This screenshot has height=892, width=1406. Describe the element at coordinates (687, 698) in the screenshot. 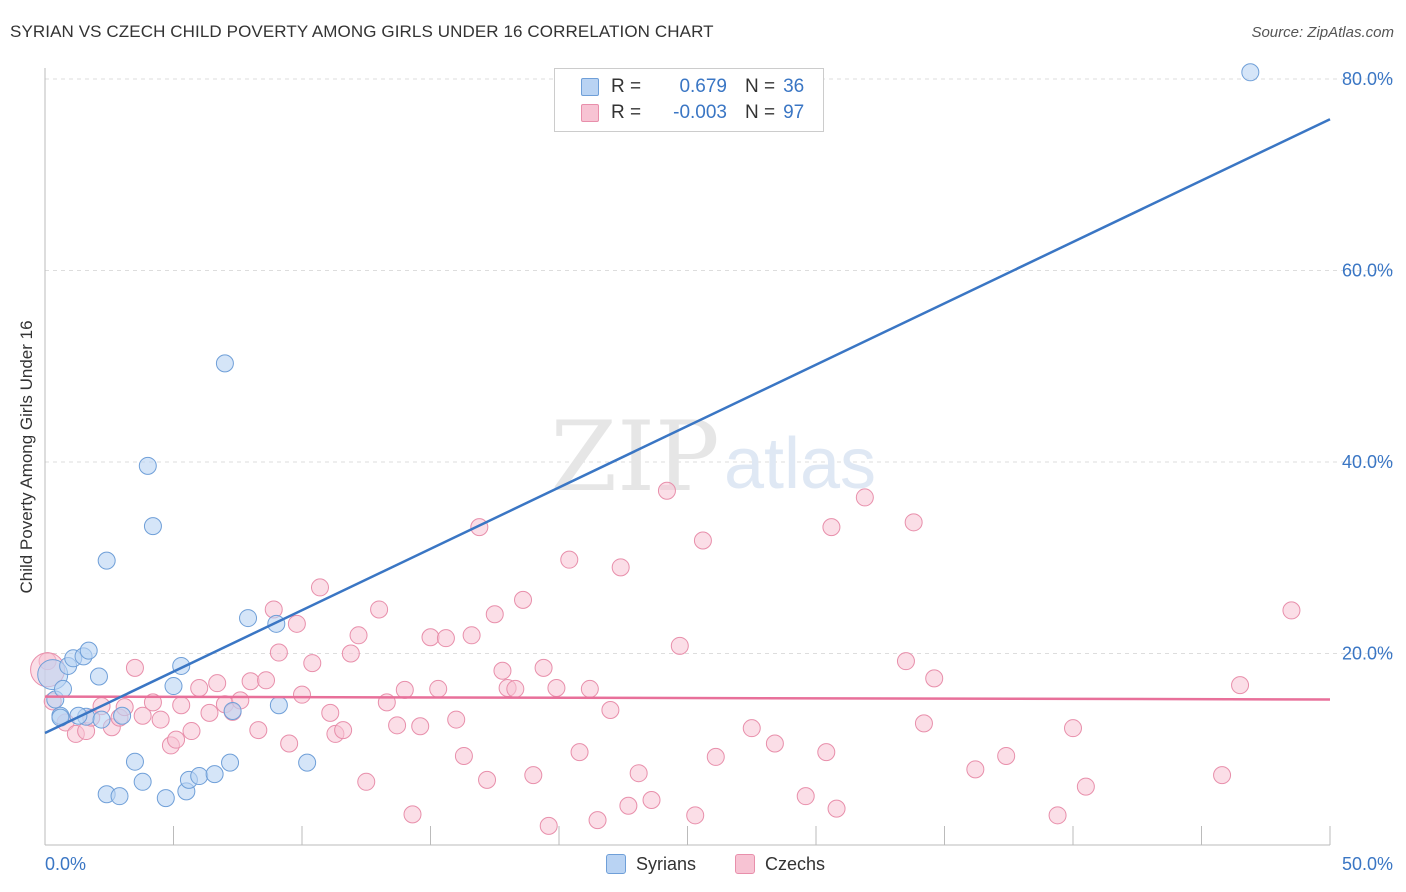

I see `czechs-trend-line` at that location.